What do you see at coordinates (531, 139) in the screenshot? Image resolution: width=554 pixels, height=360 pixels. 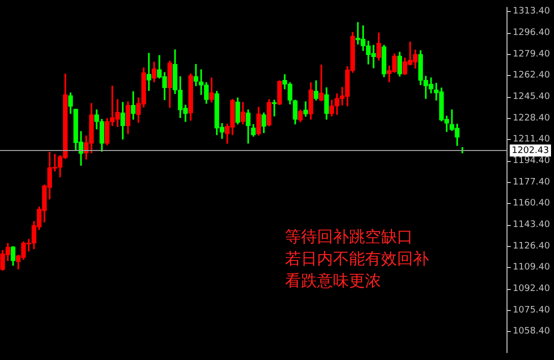 I see `y-tick-label: 1211.40` at bounding box center [531, 139].